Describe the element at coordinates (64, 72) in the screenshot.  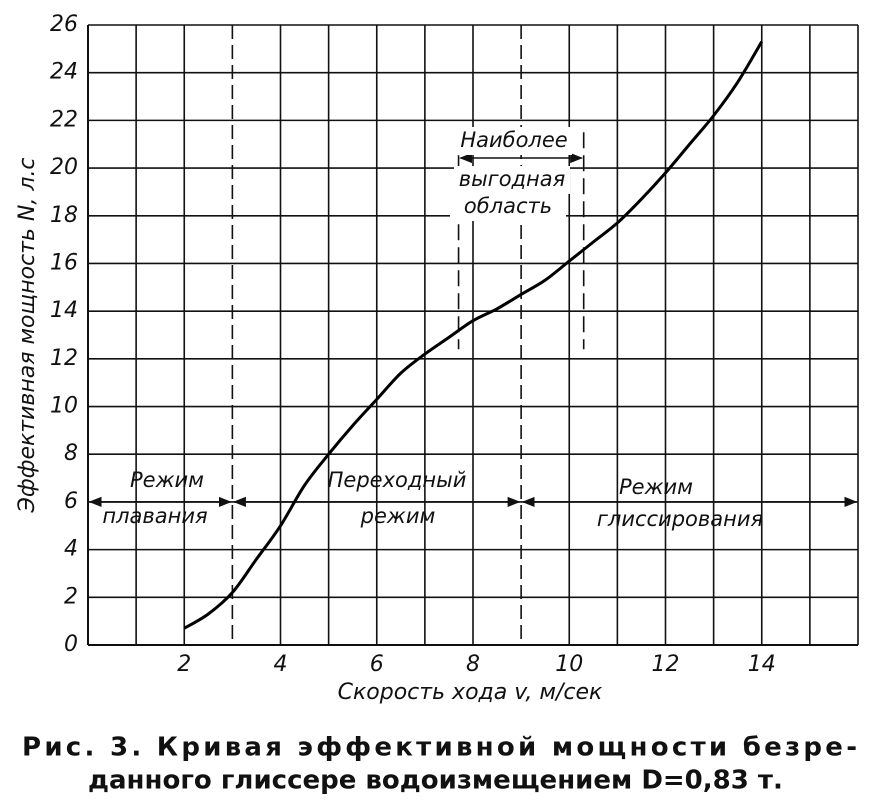
I see `y-tick-label: 24` at that location.